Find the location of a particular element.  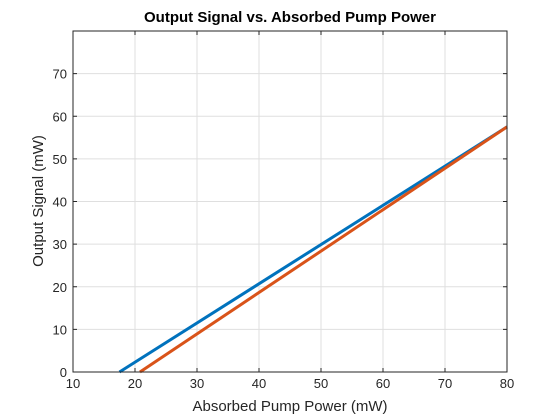

x-tick-label: 20 is located at coordinates (135, 383).